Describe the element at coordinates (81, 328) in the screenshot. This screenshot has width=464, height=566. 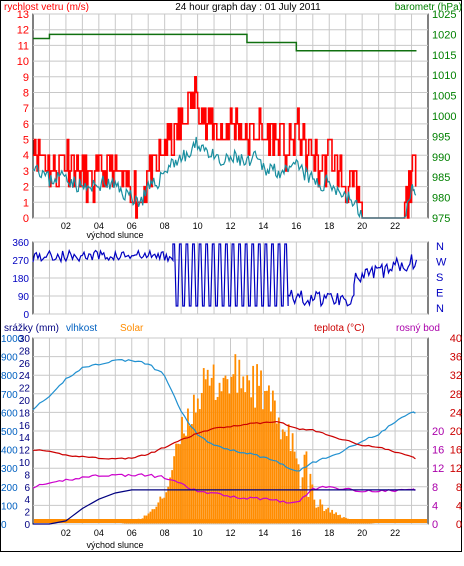
I see `humidity-label: vlhkost` at that location.